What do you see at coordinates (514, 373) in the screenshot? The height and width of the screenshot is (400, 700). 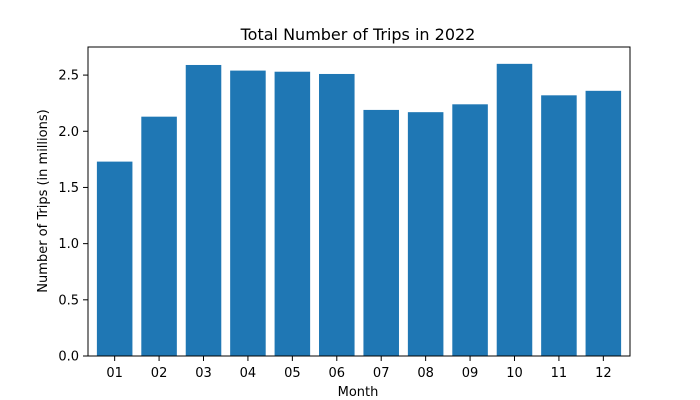 I see `x-tick-label-10: 10` at bounding box center [514, 373].